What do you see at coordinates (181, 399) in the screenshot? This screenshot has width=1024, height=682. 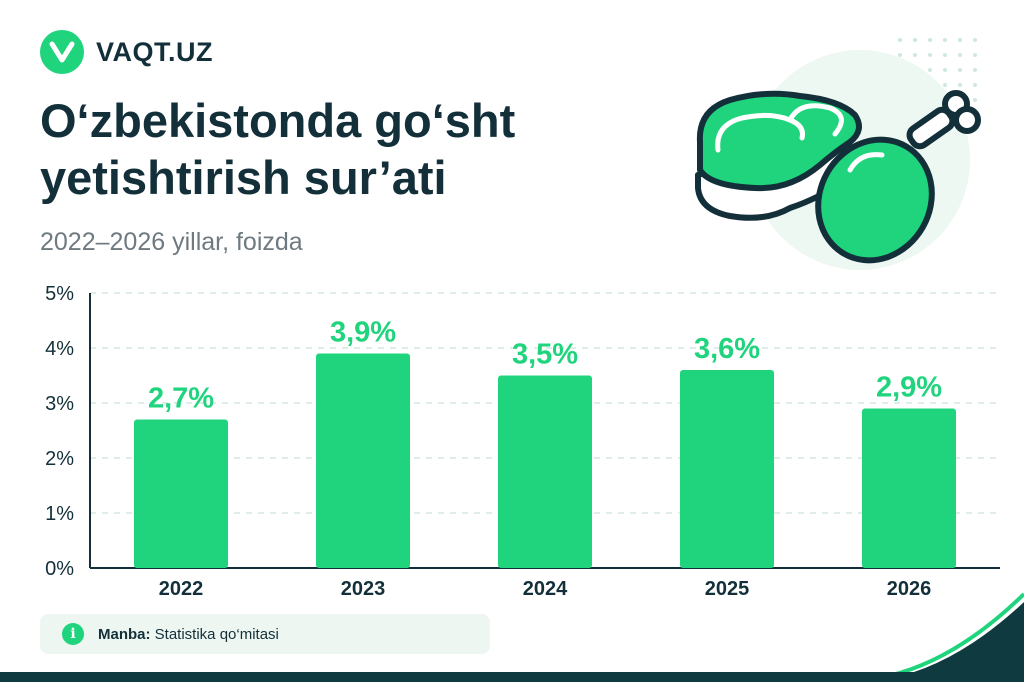 I see `value-label-2022: 2,7%` at bounding box center [181, 399].